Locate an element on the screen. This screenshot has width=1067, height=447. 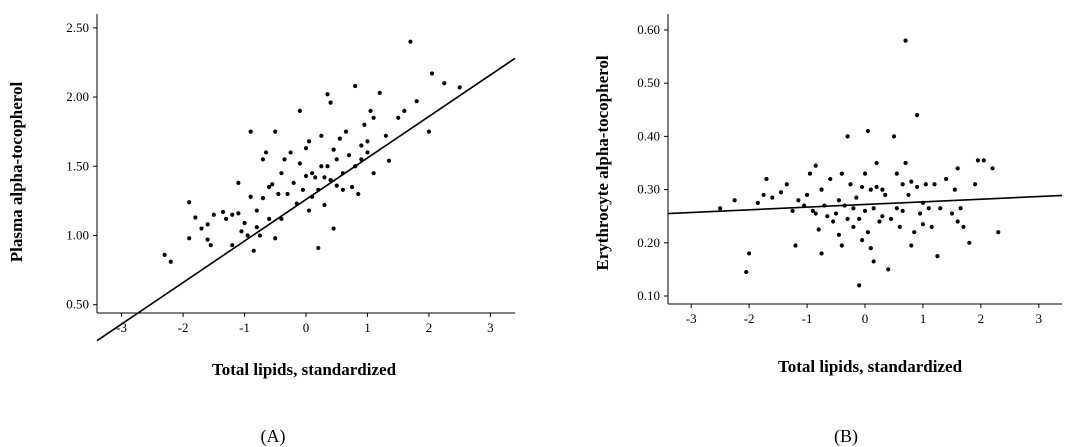
panel-a-y-tick-label: 2.50 is located at coordinates (77, 27).